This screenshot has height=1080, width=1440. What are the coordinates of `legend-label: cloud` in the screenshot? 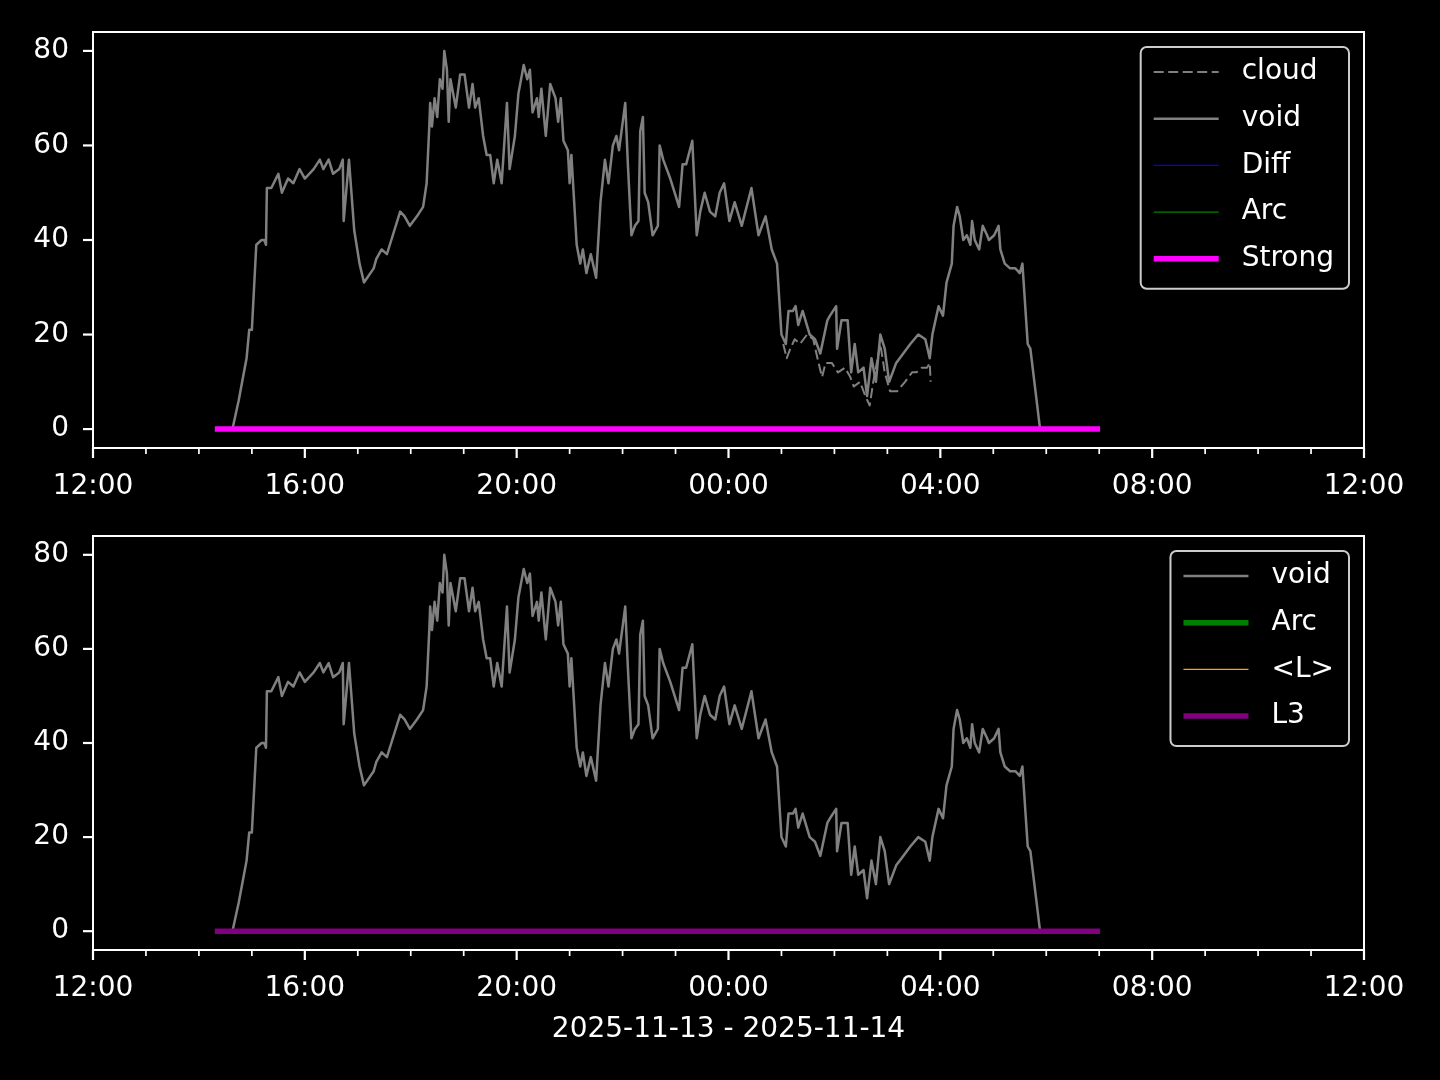 It's located at (1279, 70).